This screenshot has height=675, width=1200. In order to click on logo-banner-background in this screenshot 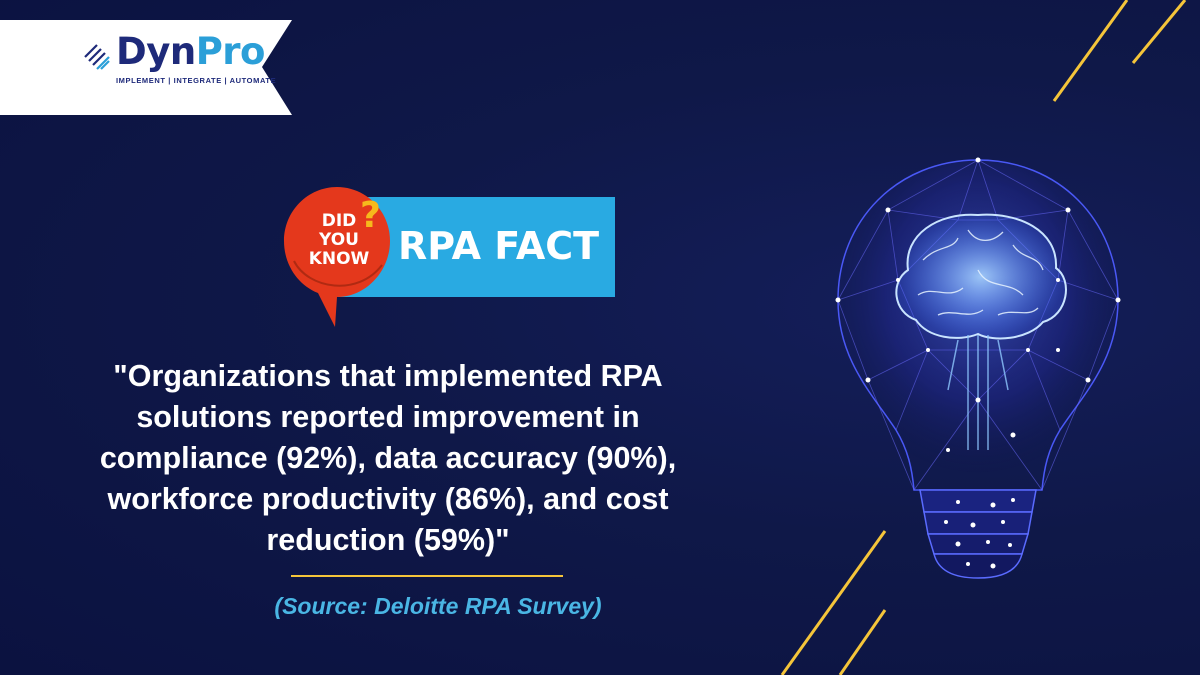, I will do `click(146, 67)`.